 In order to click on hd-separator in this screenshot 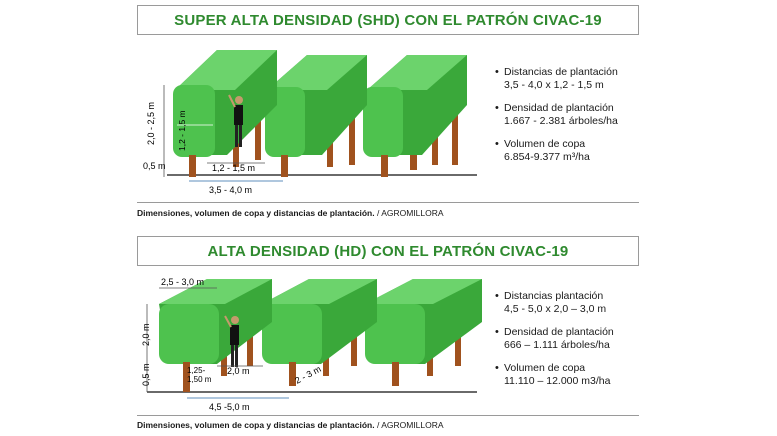, I will do `click(388, 415)`.